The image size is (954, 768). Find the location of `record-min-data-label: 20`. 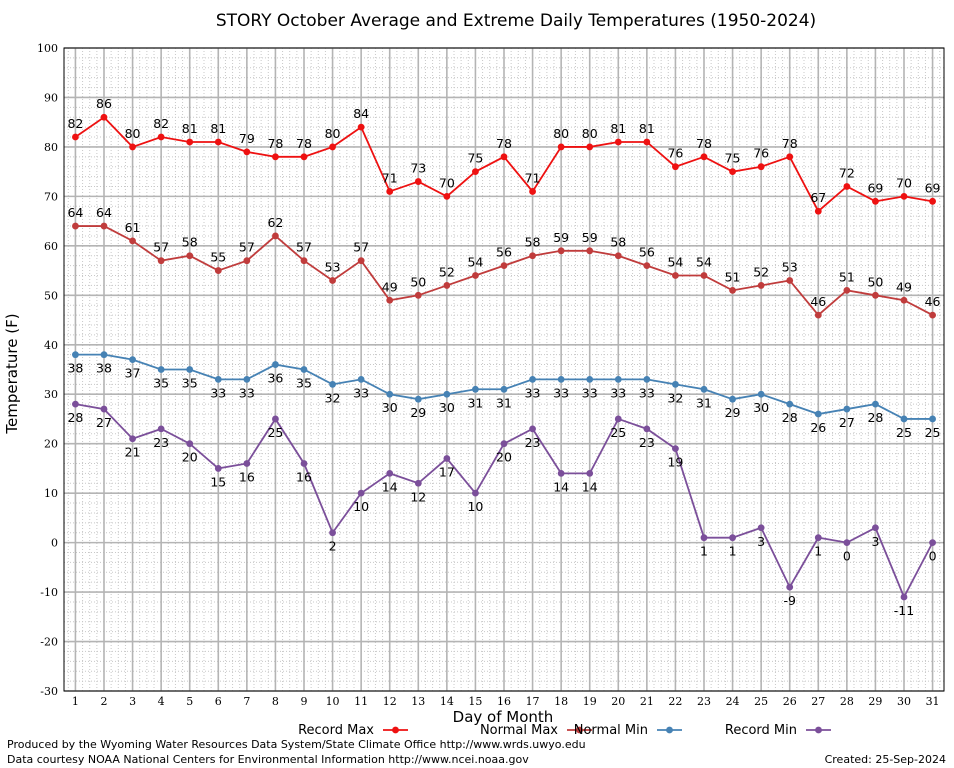

record-min-data-label: 20 is located at coordinates (190, 457).